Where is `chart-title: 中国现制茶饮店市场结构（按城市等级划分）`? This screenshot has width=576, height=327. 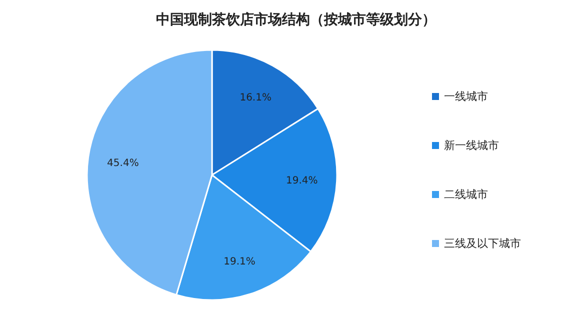 chart-title: 中国现制茶饮店市场结构（按城市等级划分） is located at coordinates (296, 19).